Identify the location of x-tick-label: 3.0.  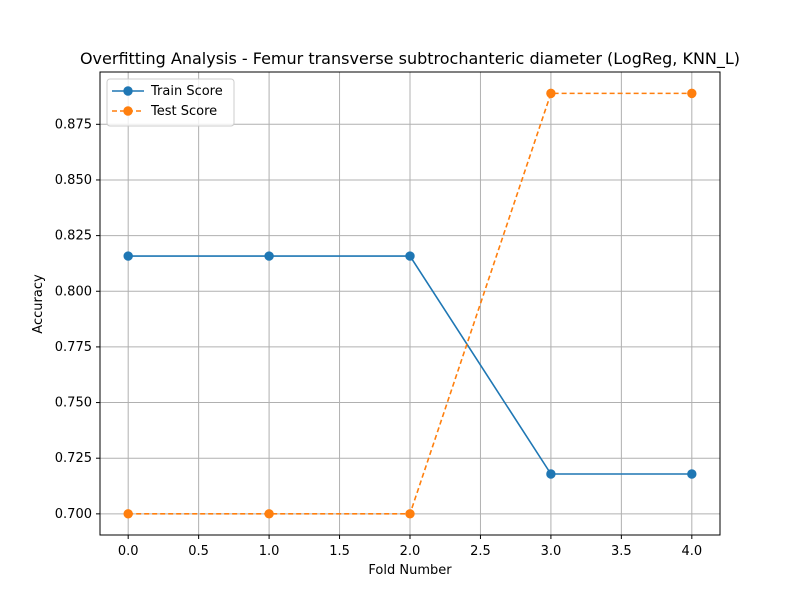
(551, 551).